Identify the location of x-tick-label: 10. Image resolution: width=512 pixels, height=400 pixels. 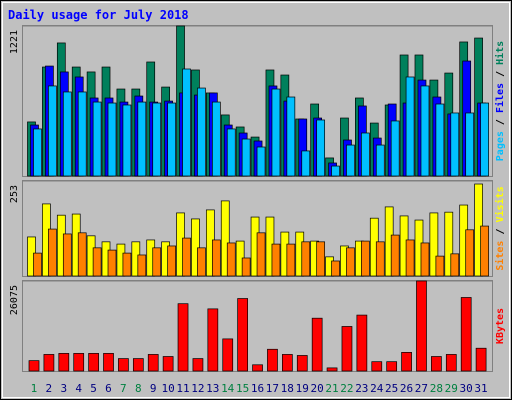
(167, 388).